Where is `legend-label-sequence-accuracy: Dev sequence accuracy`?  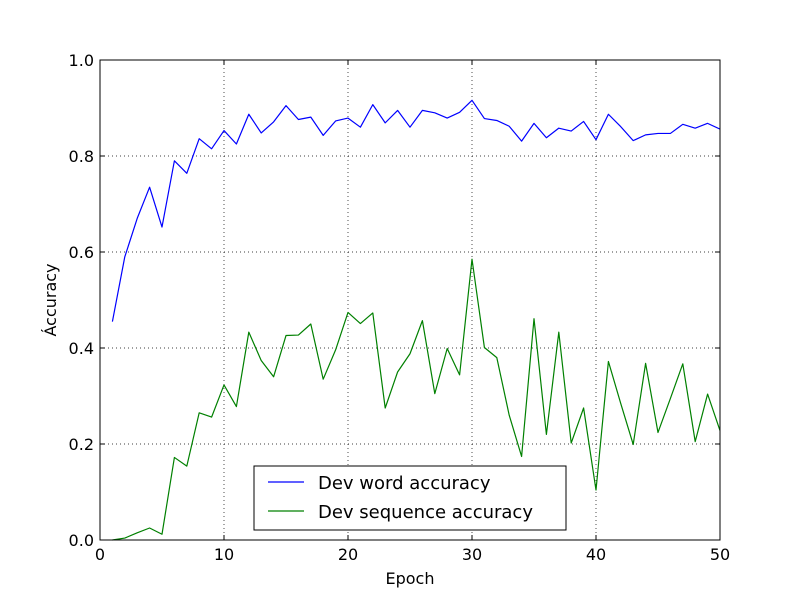
legend-label-sequence-accuracy: Dev sequence accuracy is located at coordinates (425, 512).